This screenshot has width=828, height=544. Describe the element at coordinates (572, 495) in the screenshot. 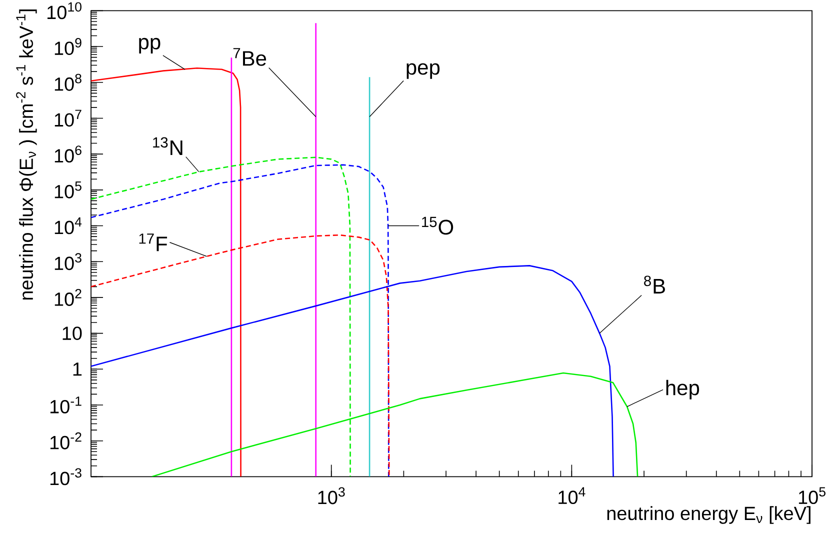

I see `x-tick-label: 10$^{4}$` at that location.